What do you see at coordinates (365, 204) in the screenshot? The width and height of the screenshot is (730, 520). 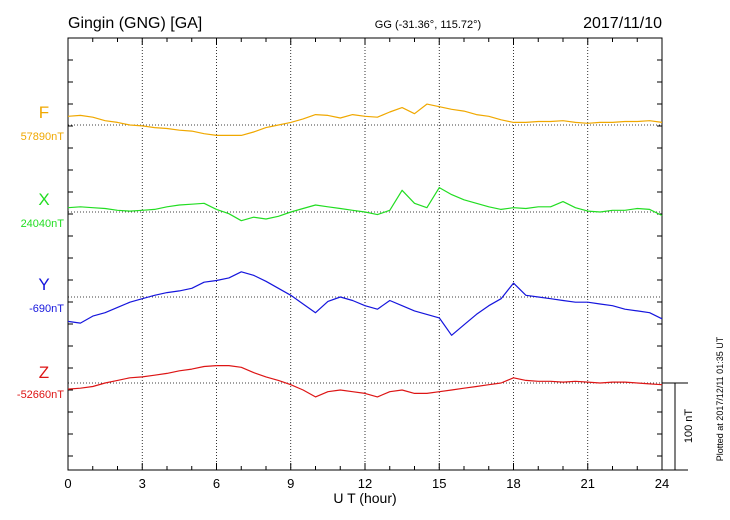 I see `series-line-X` at bounding box center [365, 204].